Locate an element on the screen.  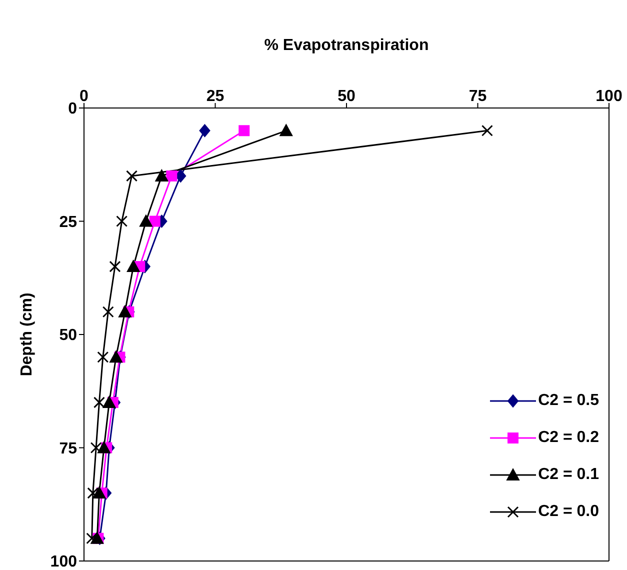
legend-label: C2 = 0.1 is located at coordinates (568, 475).